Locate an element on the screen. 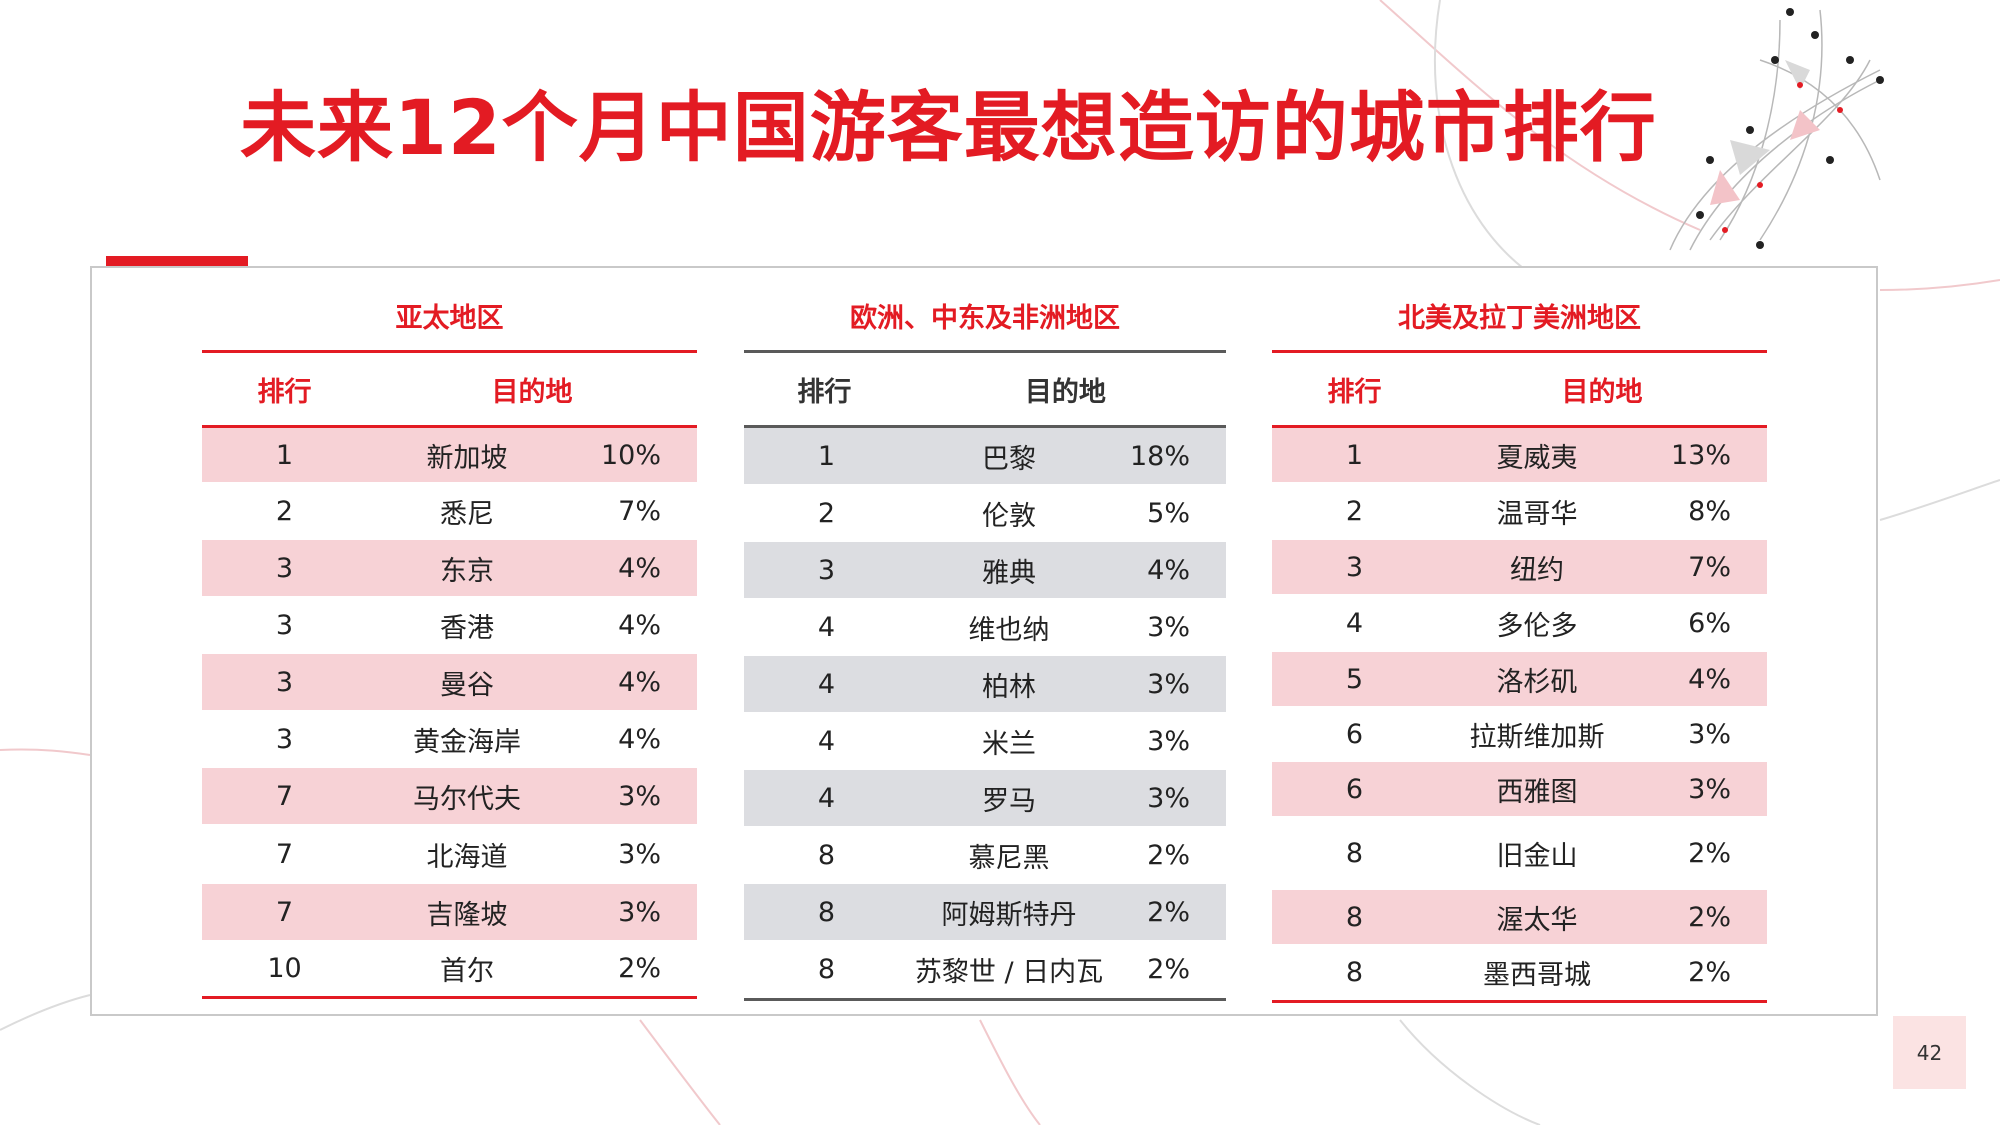 Image resolution: width=2000 pixels, height=1125 pixels. table-row: 8 渥太华 2% is located at coordinates (1519, 917).